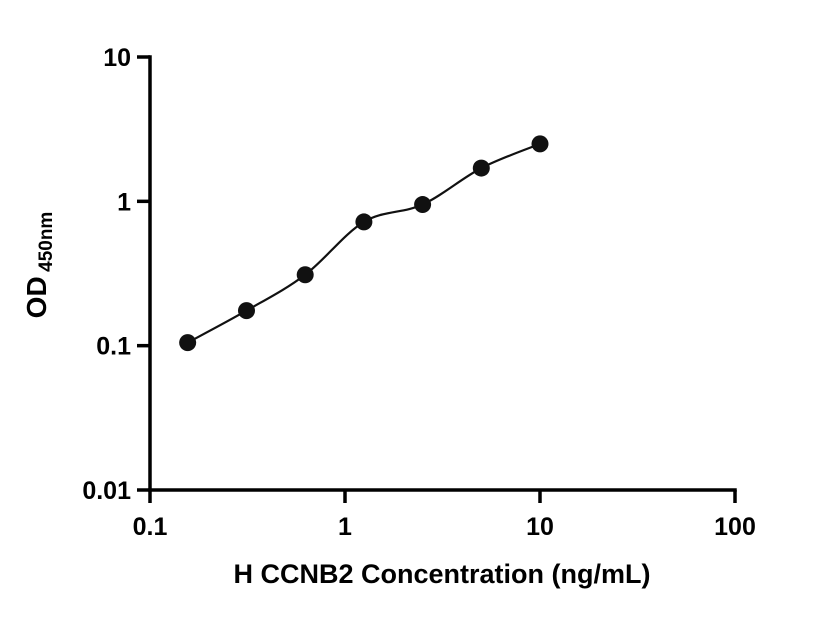 The image size is (816, 640). Describe the element at coordinates (113, 347) in the screenshot. I see `y-tick-label: 0.1` at that location.